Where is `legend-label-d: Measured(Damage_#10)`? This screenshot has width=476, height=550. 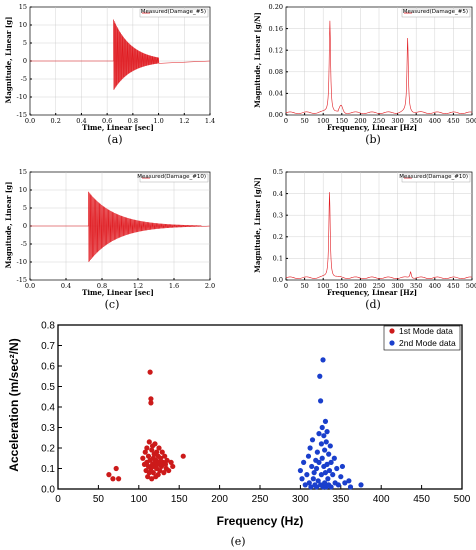
legend-label-d: Measured(Damage_#10) is located at coordinates (433, 177).